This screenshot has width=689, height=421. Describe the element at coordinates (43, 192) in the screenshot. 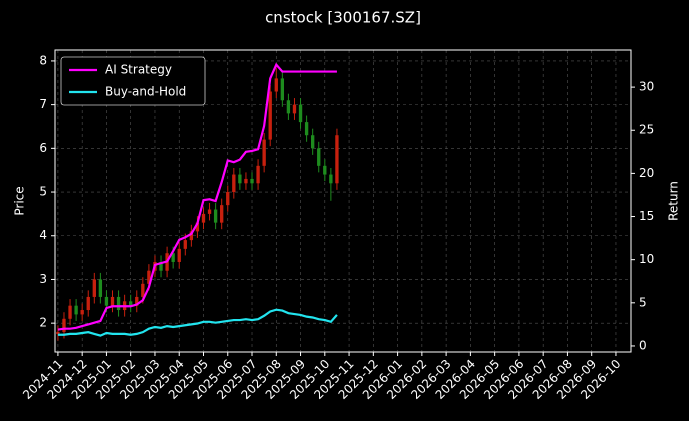

I see `y-tick-label: 5` at that location.